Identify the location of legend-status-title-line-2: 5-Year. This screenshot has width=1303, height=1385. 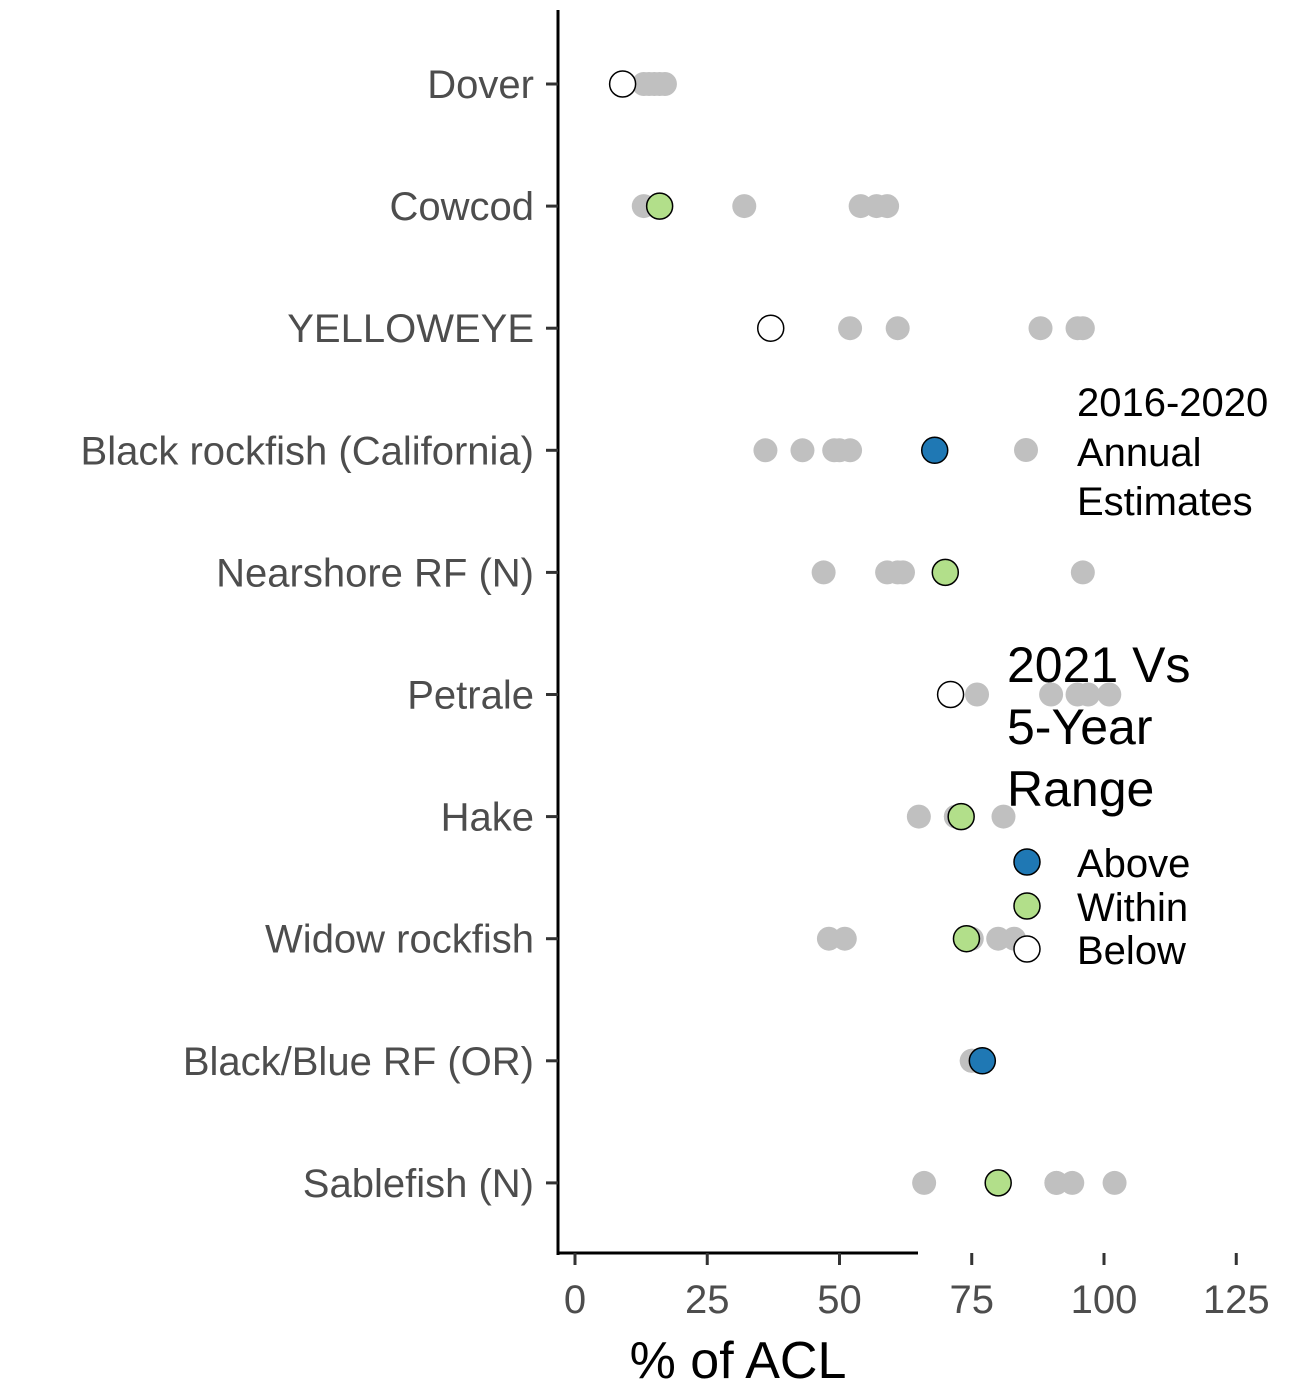
(1079, 727).